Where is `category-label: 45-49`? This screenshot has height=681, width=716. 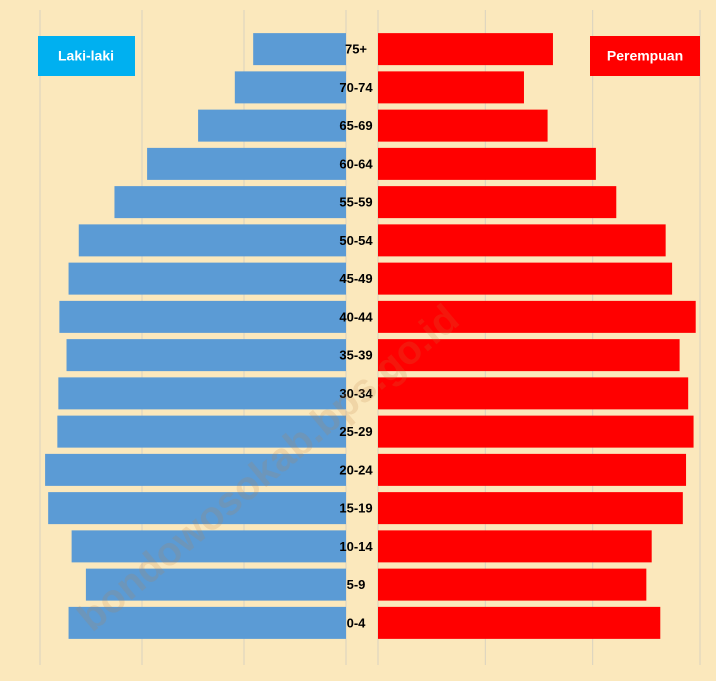
category-label: 45-49 is located at coordinates (355, 278).